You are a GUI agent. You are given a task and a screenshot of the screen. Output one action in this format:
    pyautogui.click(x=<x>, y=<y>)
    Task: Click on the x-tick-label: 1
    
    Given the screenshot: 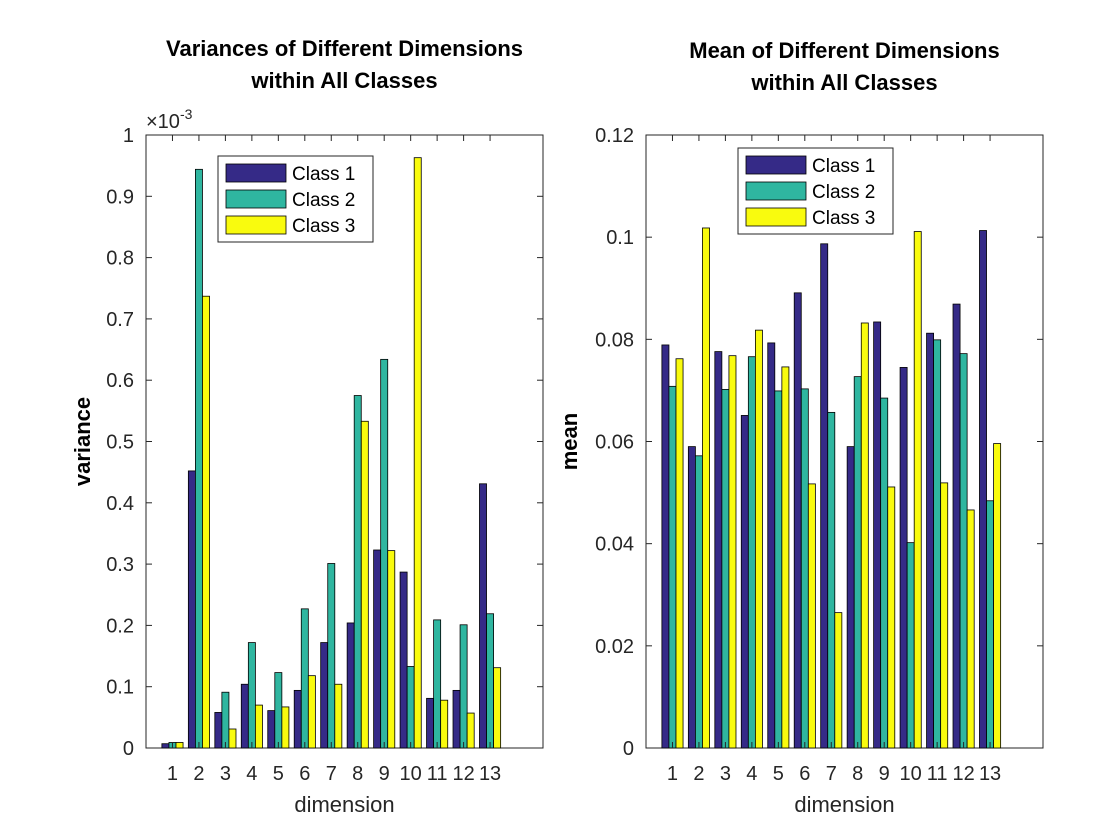 What is the action you would take?
    pyautogui.click(x=172, y=774)
    